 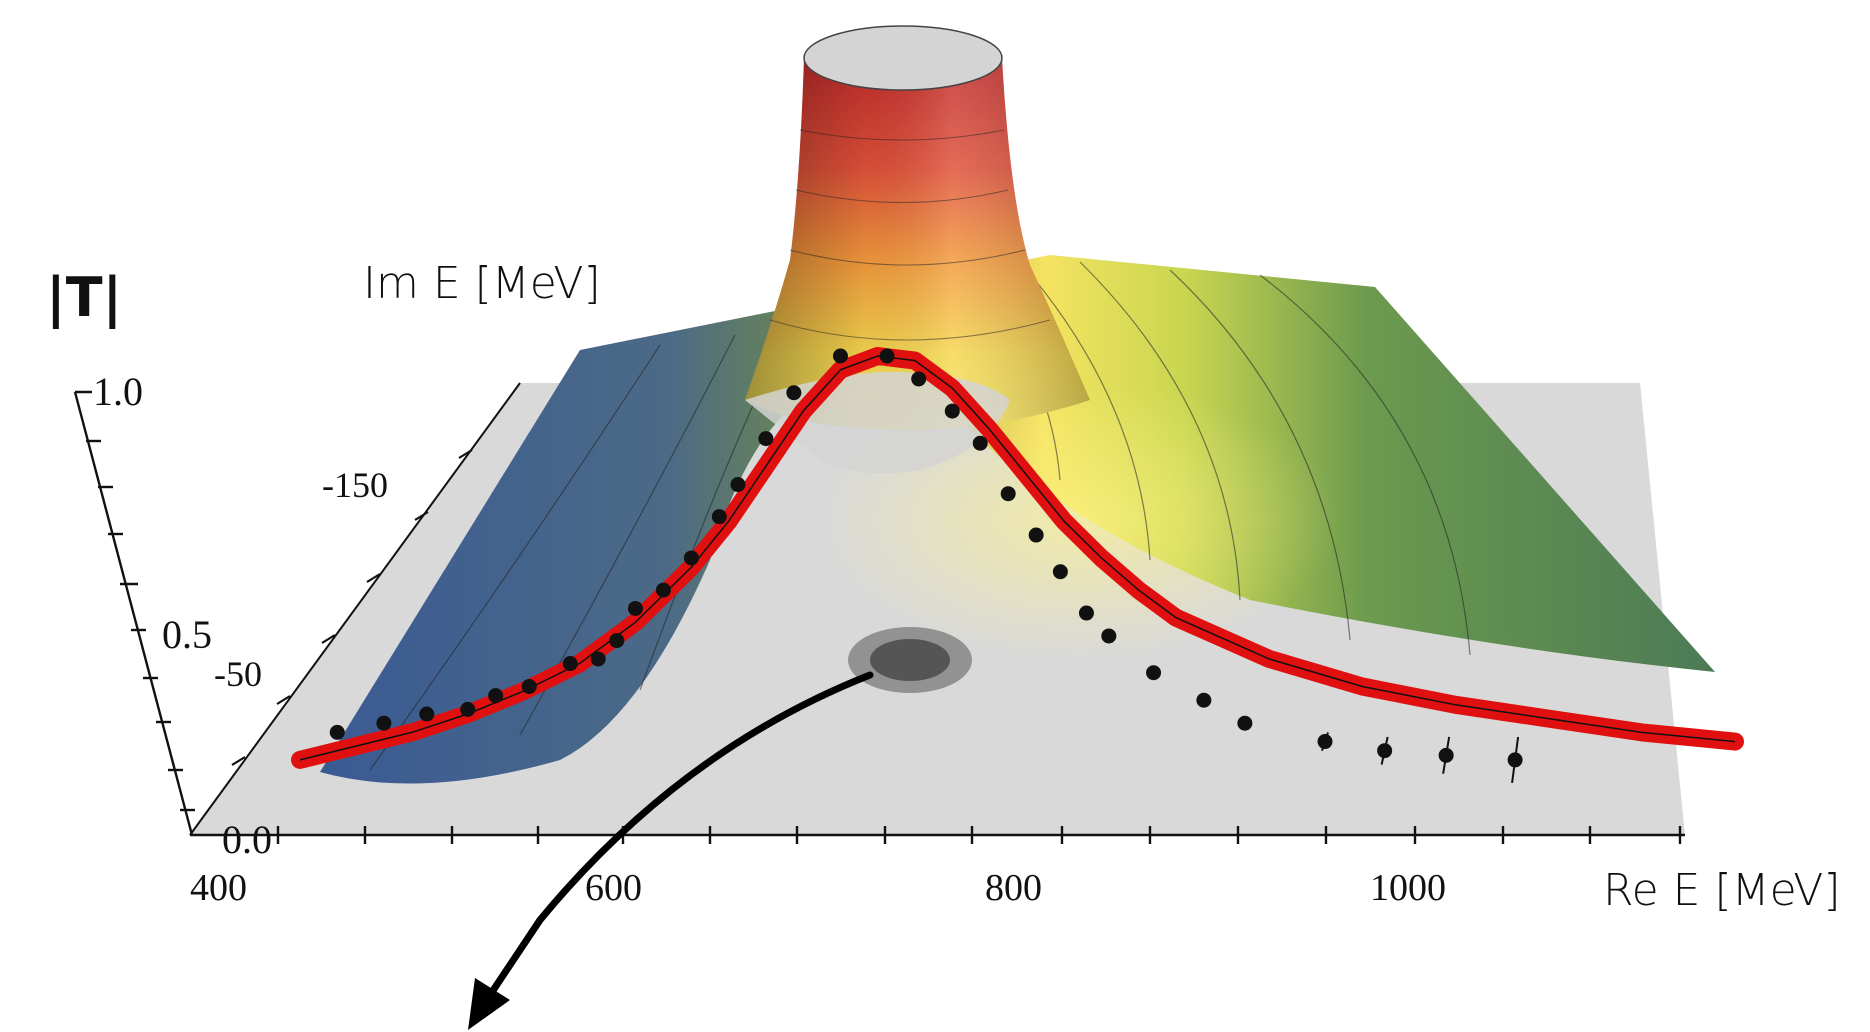 What do you see at coordinates (1722, 890) in the screenshot?
I see `x-axis-label: Re E [MeV]` at bounding box center [1722, 890].